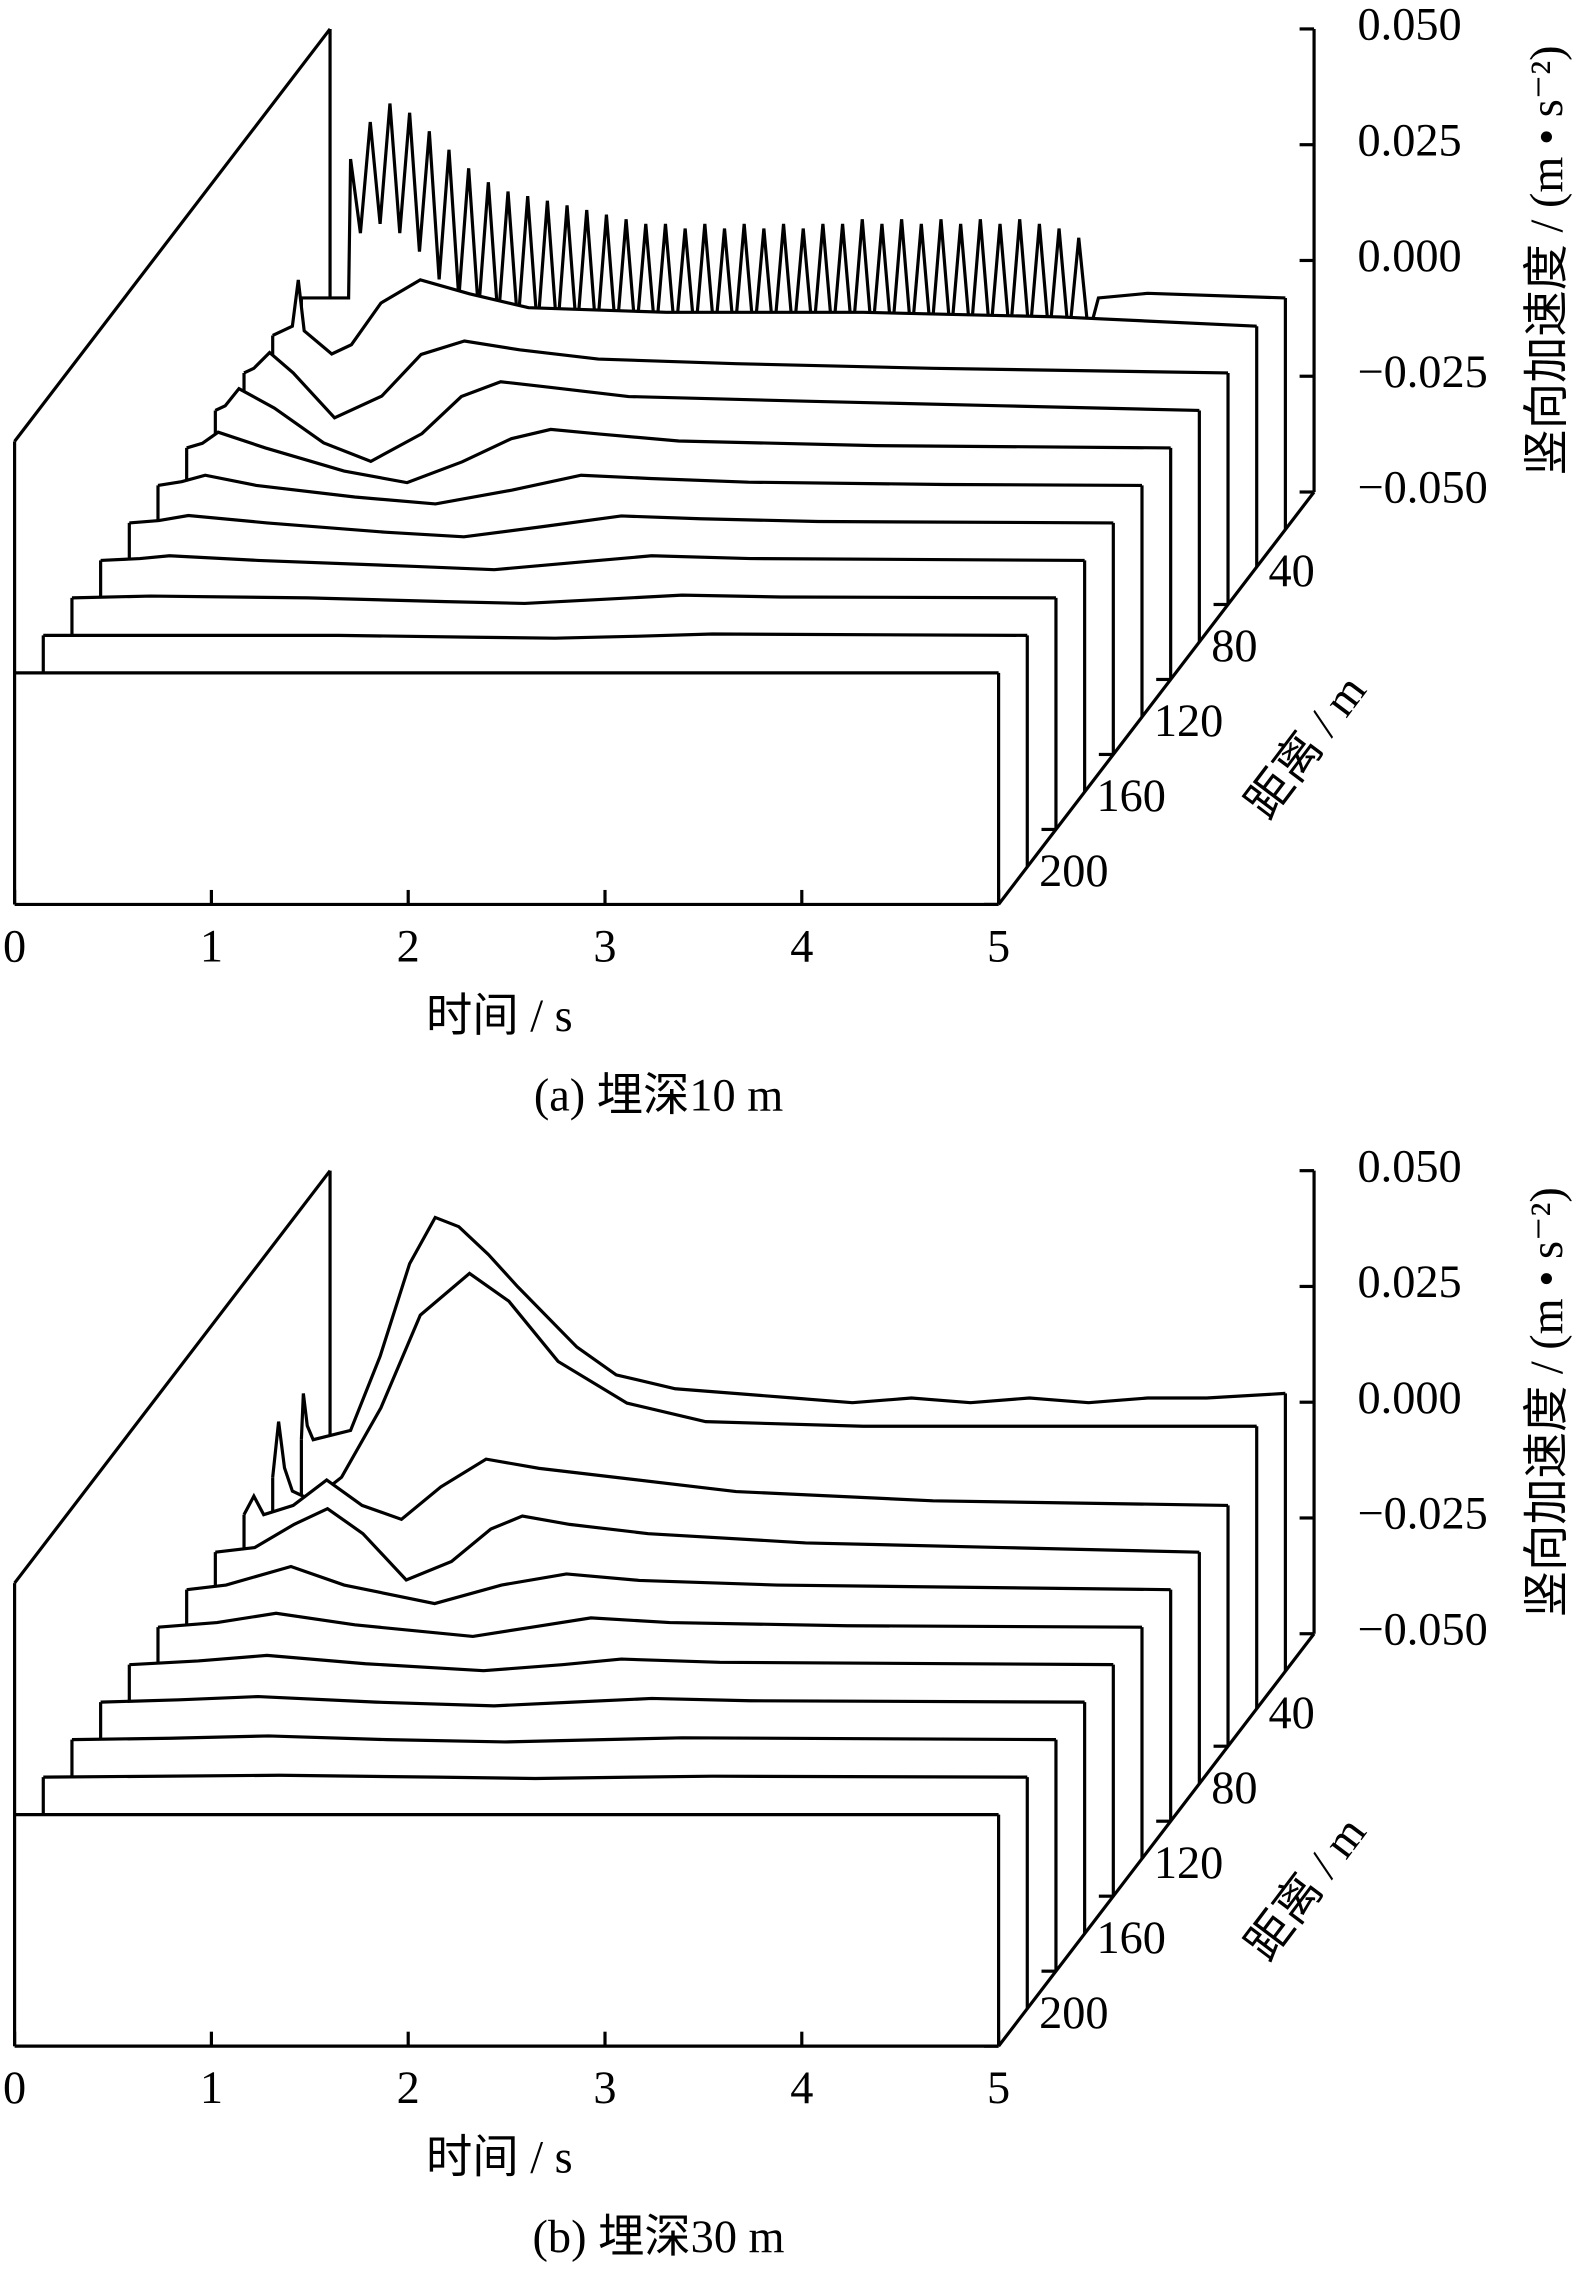  Describe the element at coordinates (659, 2237) in the screenshot. I see `caption: (b) 埋深30 m` at that location.